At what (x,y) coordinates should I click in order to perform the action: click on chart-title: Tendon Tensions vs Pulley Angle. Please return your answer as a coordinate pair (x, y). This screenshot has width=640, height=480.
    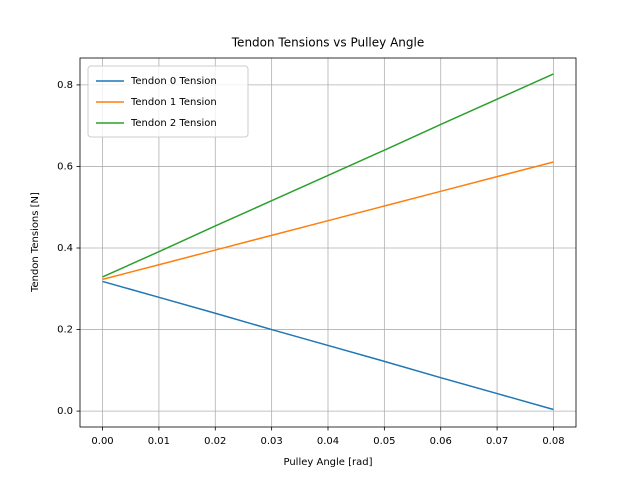
    Looking at the image, I should click on (327, 43).